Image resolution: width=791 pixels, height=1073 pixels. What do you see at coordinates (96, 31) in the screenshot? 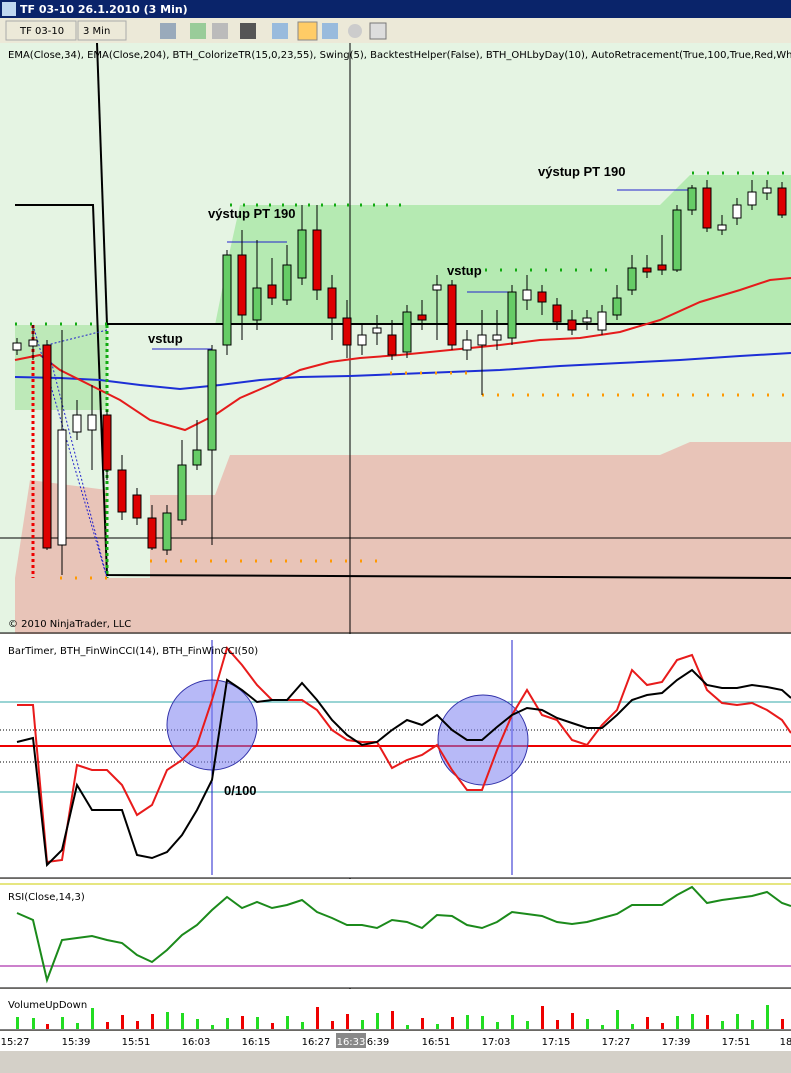
I see `period: 3 Min` at bounding box center [96, 31].